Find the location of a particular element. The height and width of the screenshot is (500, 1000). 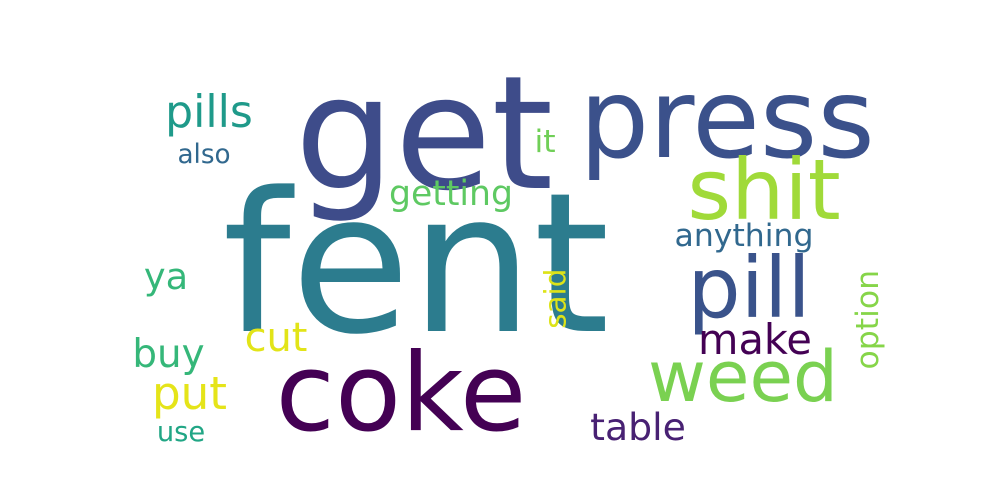

word-pills: pills is located at coordinates (209, 112).